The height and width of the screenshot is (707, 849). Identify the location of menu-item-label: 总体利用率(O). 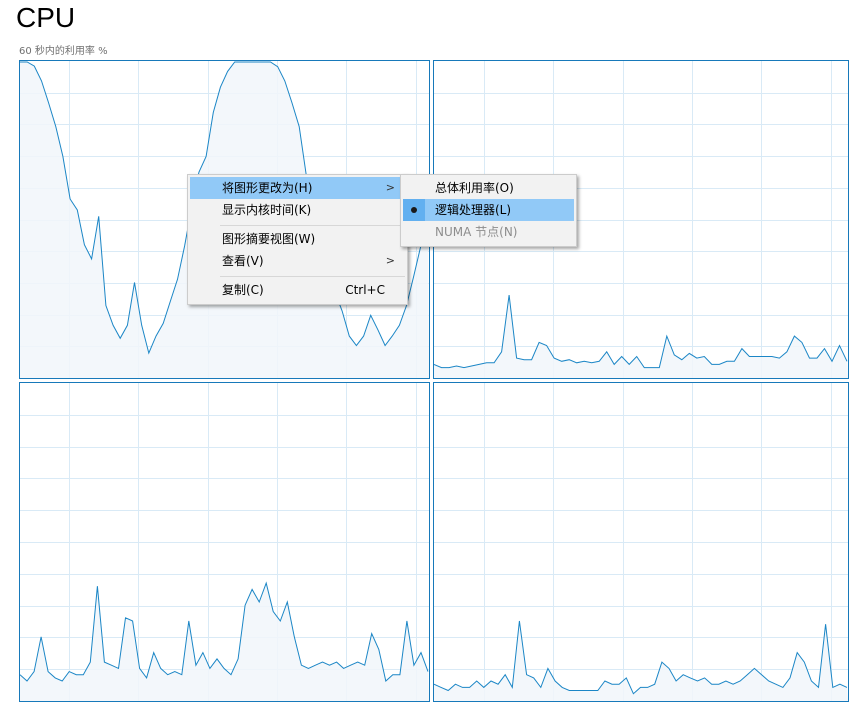
(474, 188).